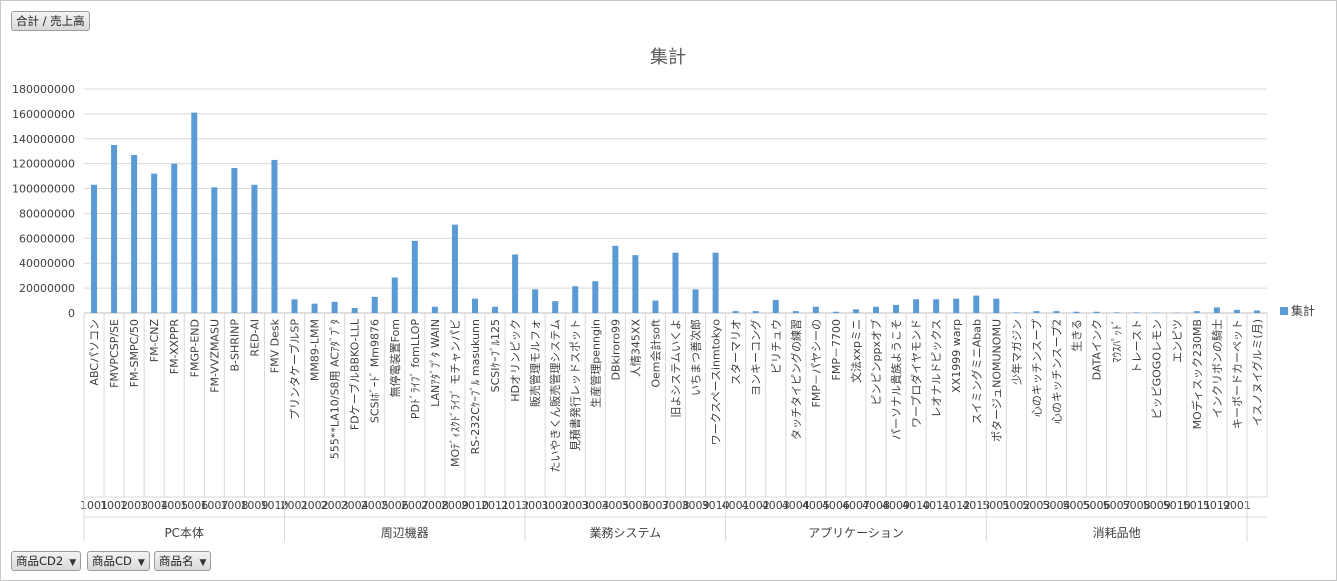 The image size is (1337, 581). I want to click on x-code-label: 4003, so click(776, 505).